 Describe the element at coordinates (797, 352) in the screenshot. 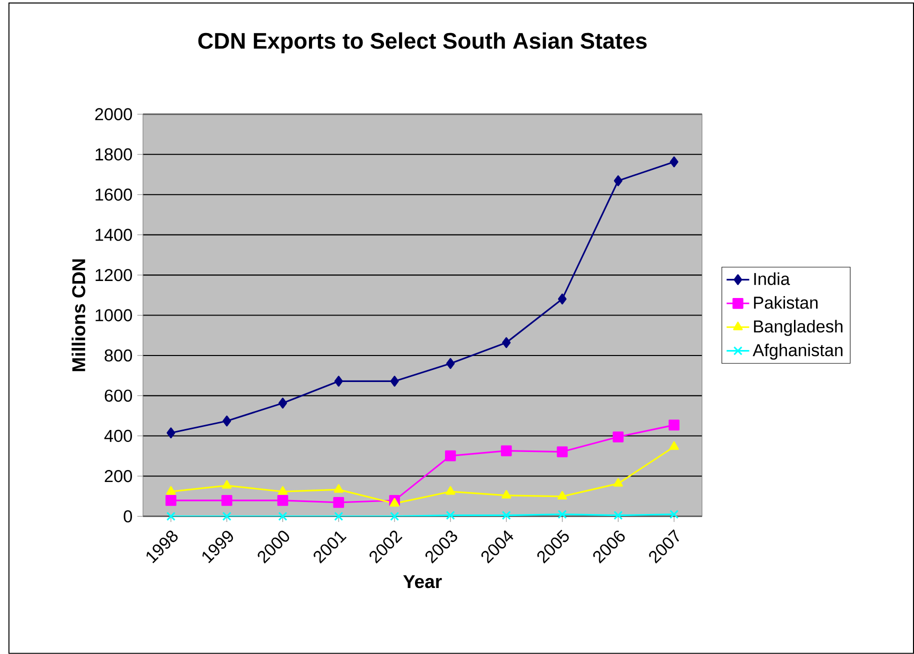

I see `legend-label: Afghanistan` at that location.